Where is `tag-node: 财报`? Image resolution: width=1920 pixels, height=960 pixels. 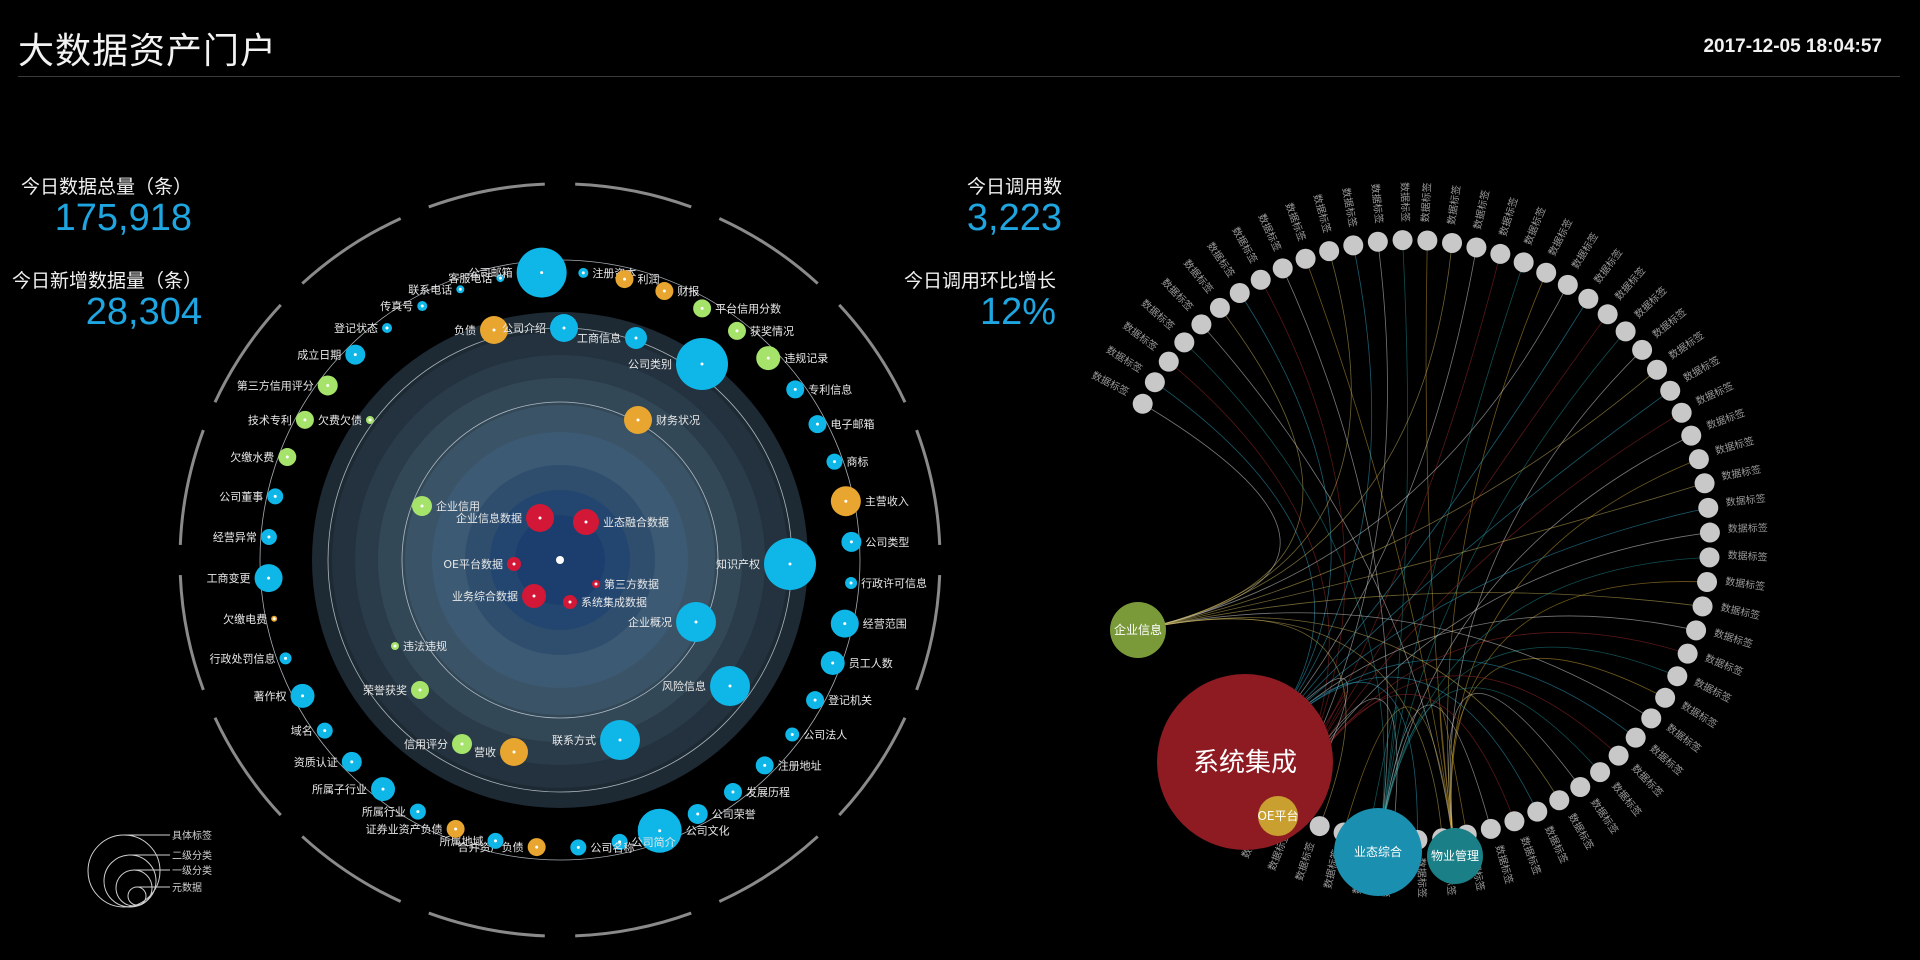
tag-node: 财报 is located at coordinates (677, 291).